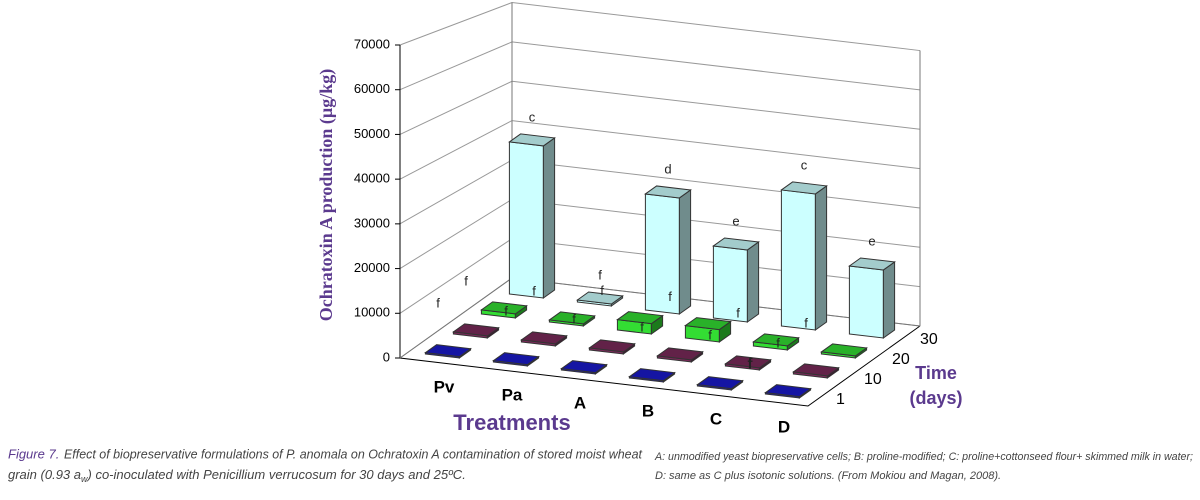  I want to click on z-tick-label: 10, so click(873, 379).